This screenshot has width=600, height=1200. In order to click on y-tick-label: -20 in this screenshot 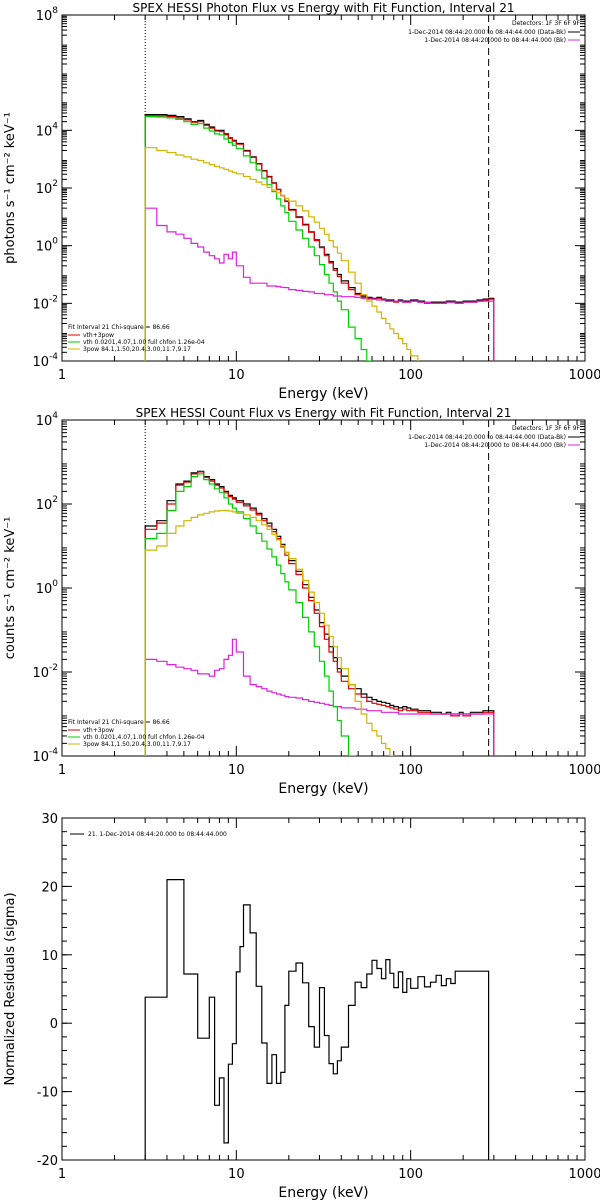, I will do `click(47, 1161)`.